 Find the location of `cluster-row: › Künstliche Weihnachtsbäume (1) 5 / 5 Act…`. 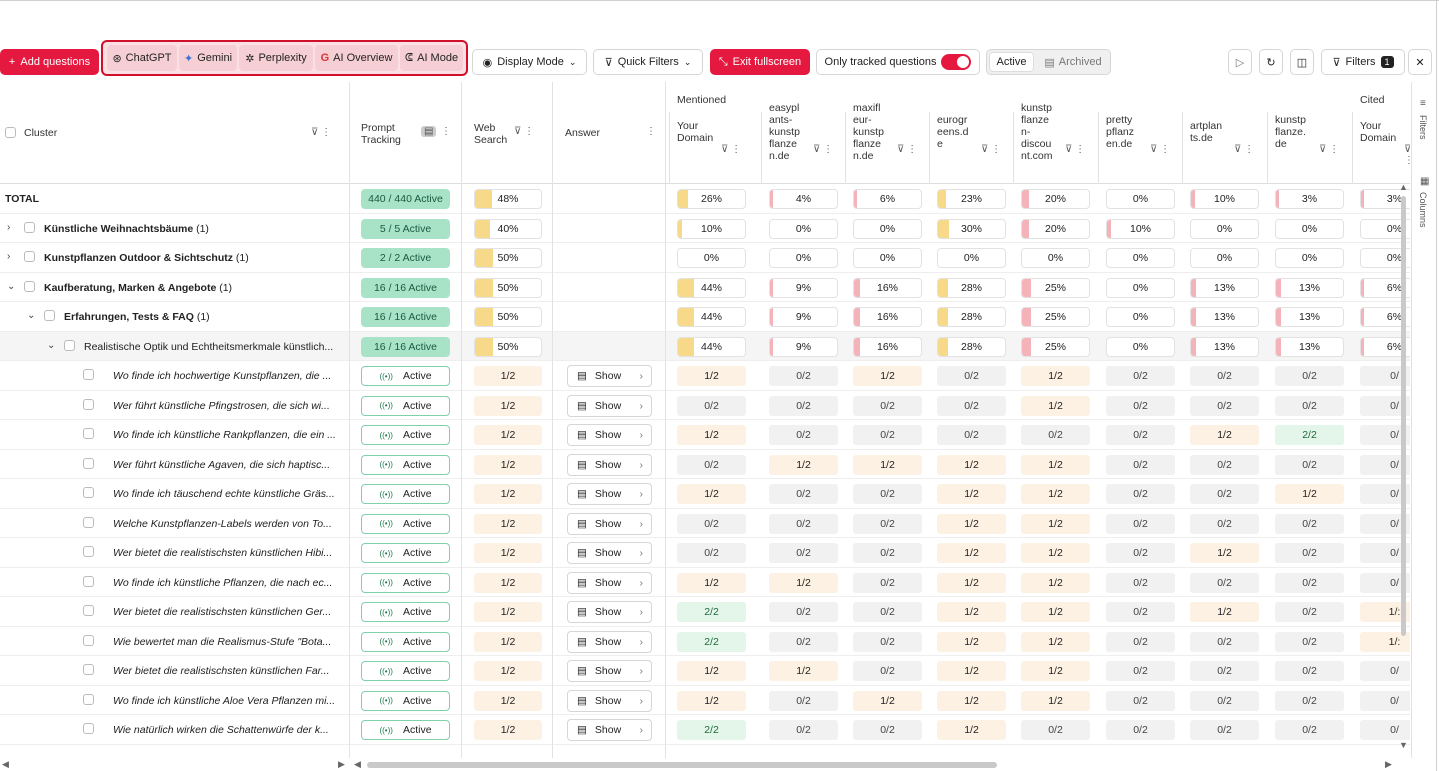

cluster-row: › Künstliche Weihnachtsbäume (1) 5 / 5 Act… is located at coordinates (705, 228).